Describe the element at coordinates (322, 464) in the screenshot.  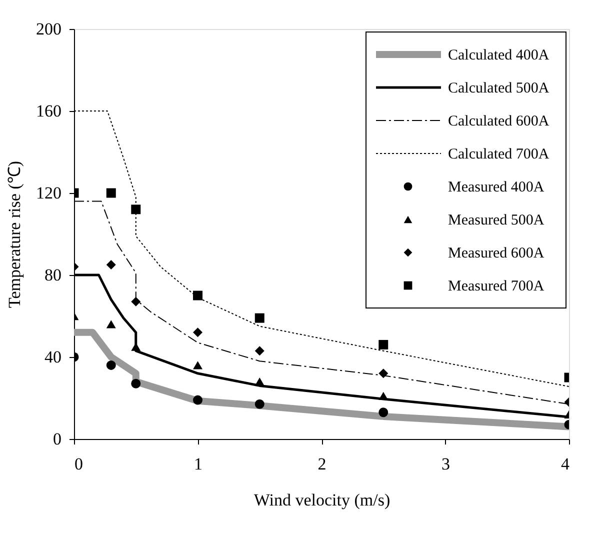
I see `x-tick-label: 2` at that location.